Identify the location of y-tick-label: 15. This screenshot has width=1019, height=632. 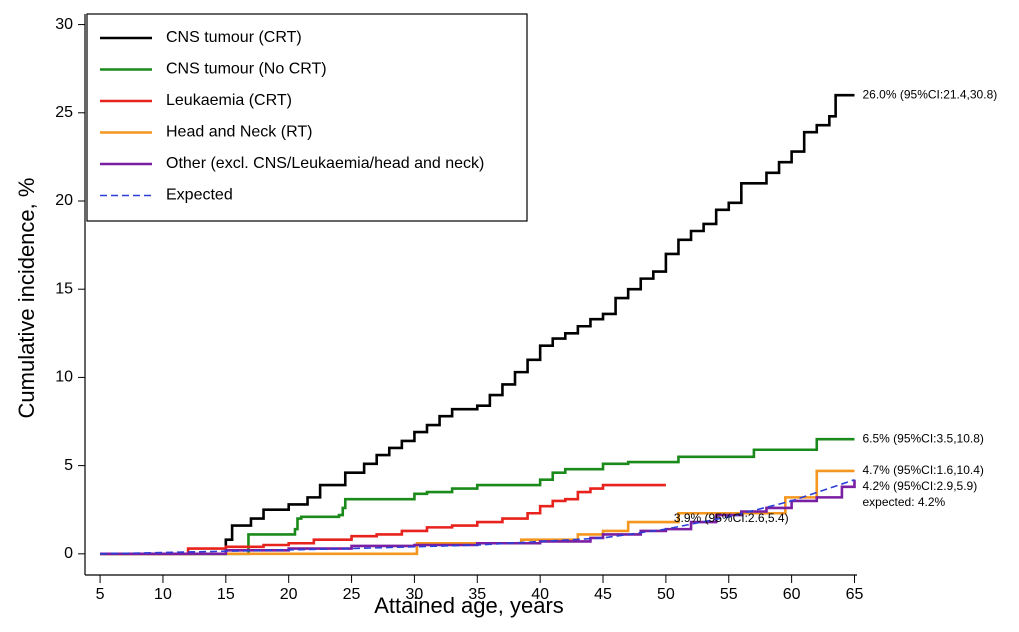
(64, 288).